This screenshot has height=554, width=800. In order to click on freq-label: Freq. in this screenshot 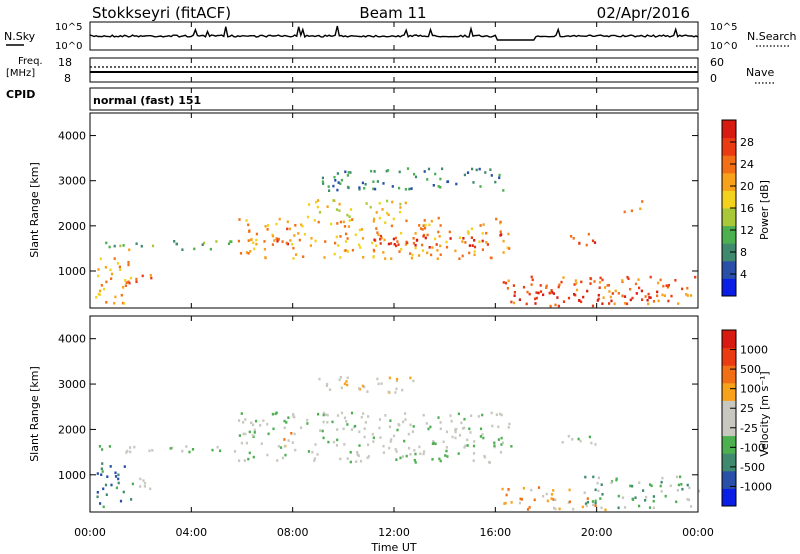, I will do `click(30, 61)`.